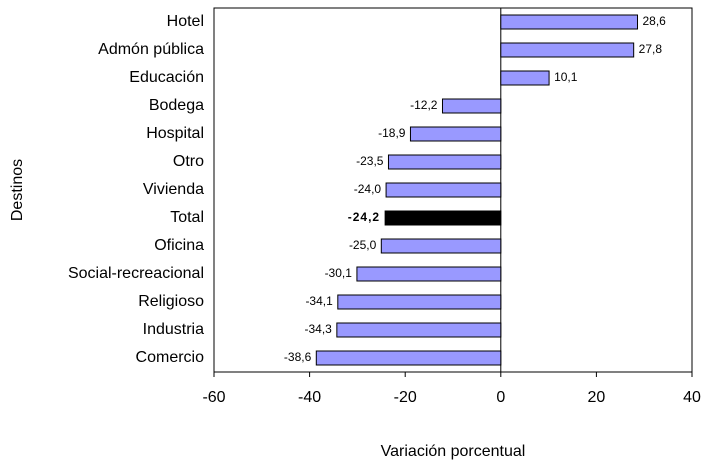 The height and width of the screenshot is (461, 706). Describe the element at coordinates (655, 21) in the screenshot. I see `value-label: 28,6` at that location.